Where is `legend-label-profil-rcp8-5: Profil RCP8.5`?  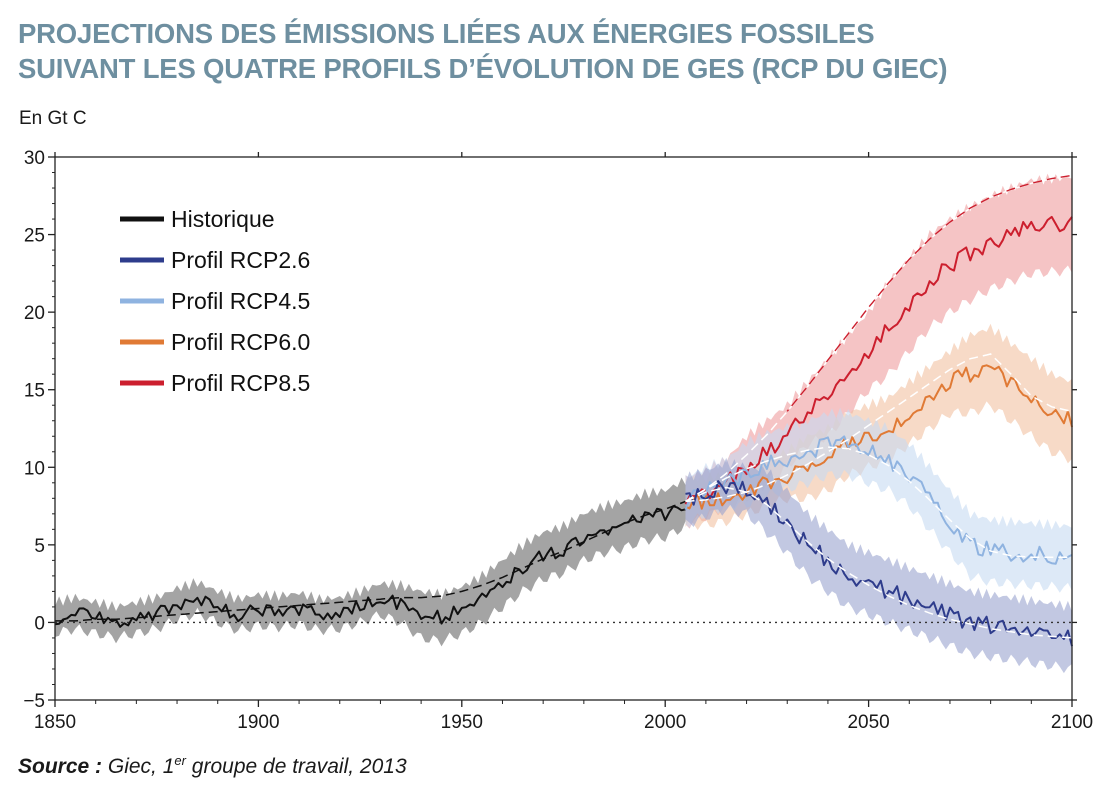
legend-label-profil-rcp8-5: Profil RCP8.5 is located at coordinates (240, 383).